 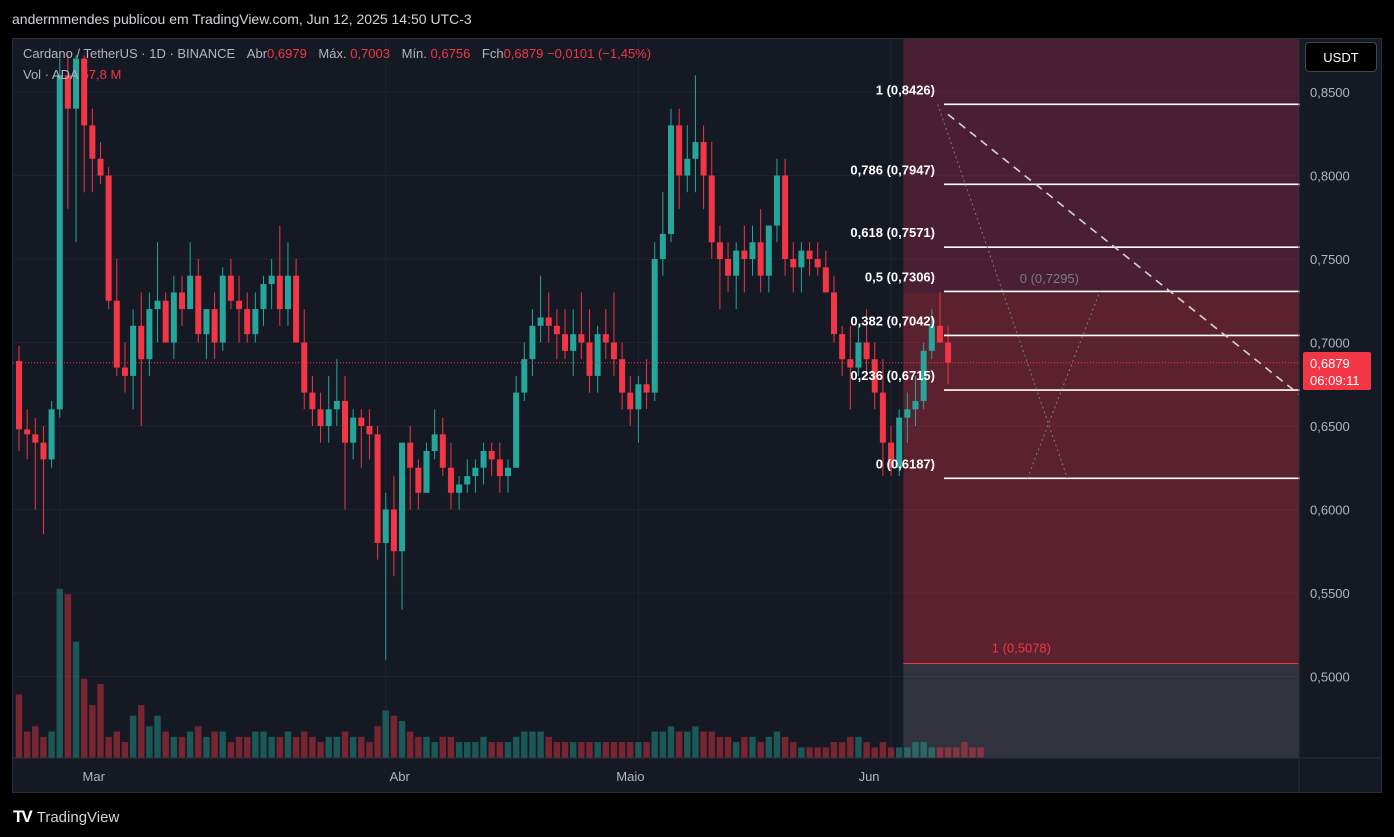 What do you see at coordinates (66, 817) in the screenshot?
I see `tradingview-brand: TV TradingView` at bounding box center [66, 817].